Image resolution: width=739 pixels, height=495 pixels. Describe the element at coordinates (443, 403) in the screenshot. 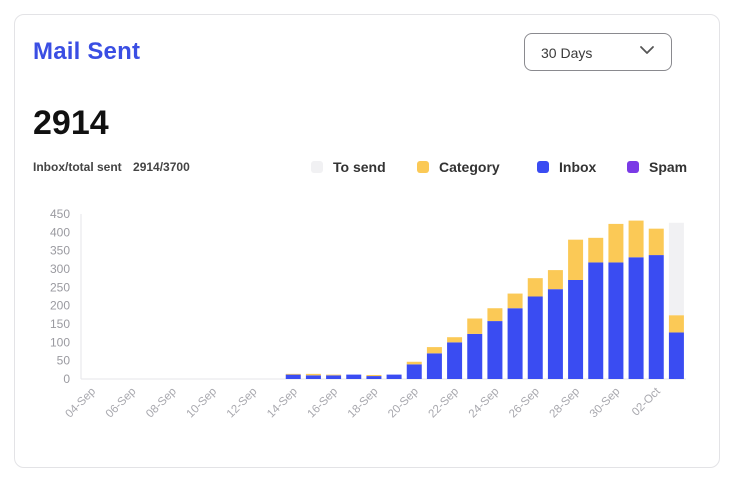

I see `x-tick-label: 22-Sep` at that location.